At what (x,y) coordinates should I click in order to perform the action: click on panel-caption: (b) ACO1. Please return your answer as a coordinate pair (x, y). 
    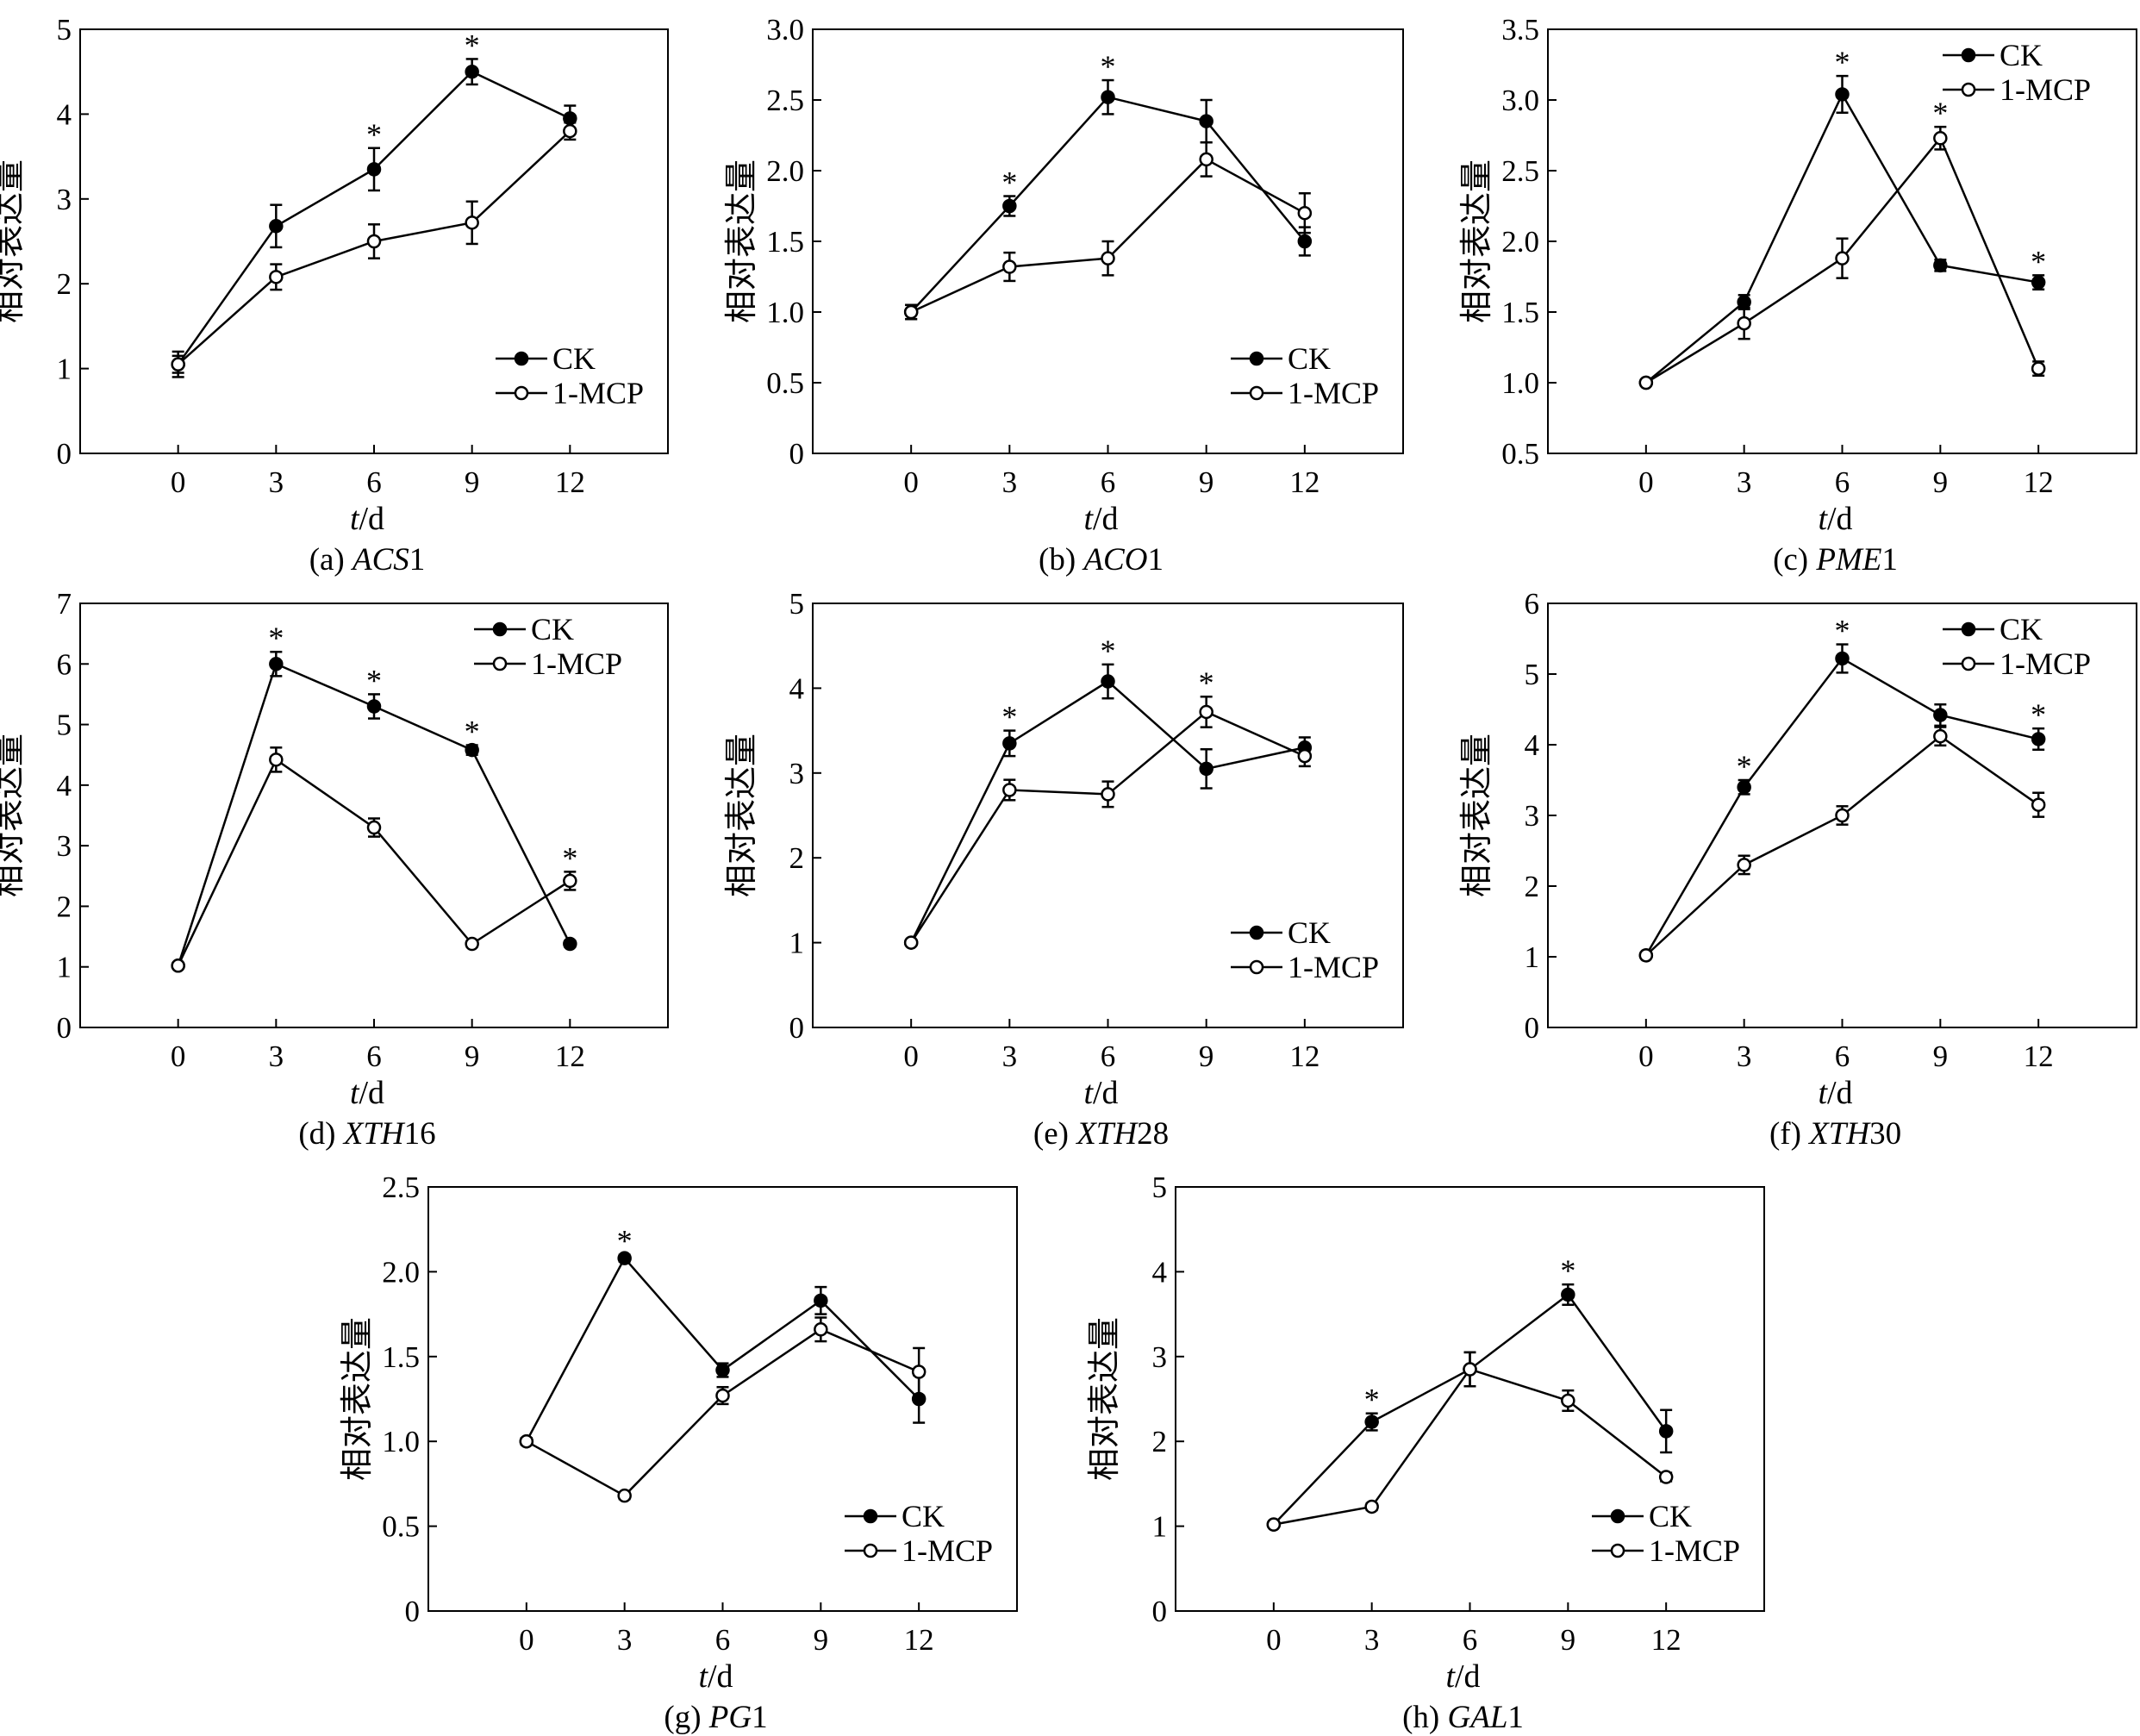
    Looking at the image, I should click on (1101, 560).